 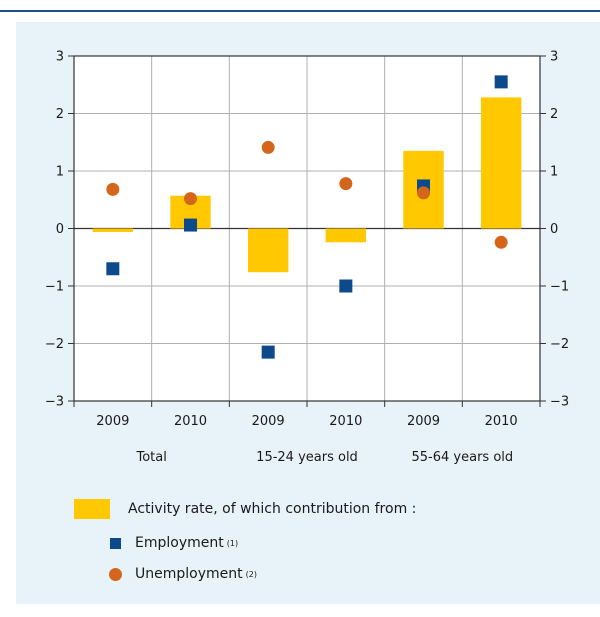 What do you see at coordinates (554, 229) in the screenshot?
I see `y-tick-label-right: 0` at bounding box center [554, 229].